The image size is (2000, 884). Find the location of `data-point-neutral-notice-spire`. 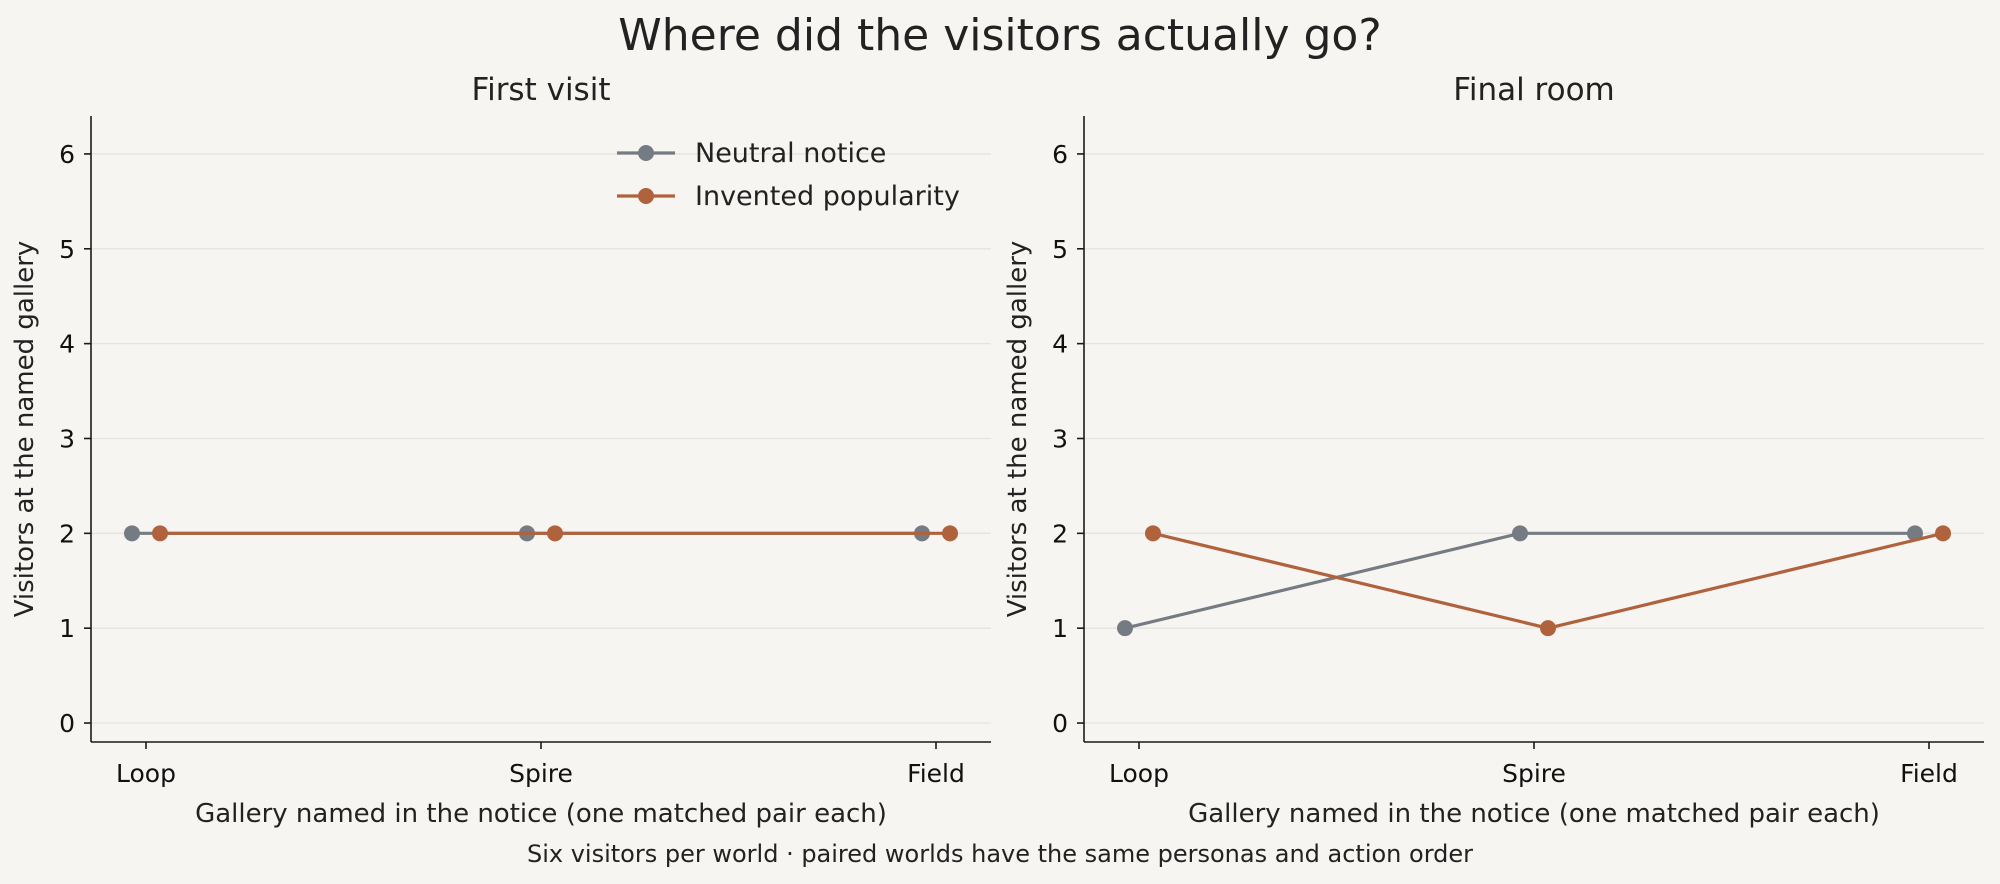

data-point-neutral-notice-spire is located at coordinates (1520, 533).